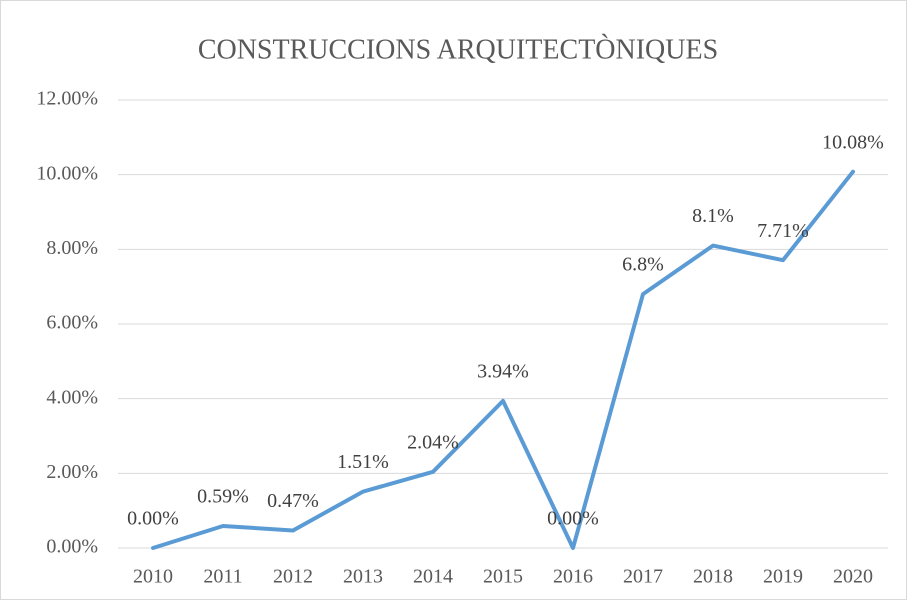  Describe the element at coordinates (853, 142) in the screenshot. I see `data-label: 10.08%` at that location.